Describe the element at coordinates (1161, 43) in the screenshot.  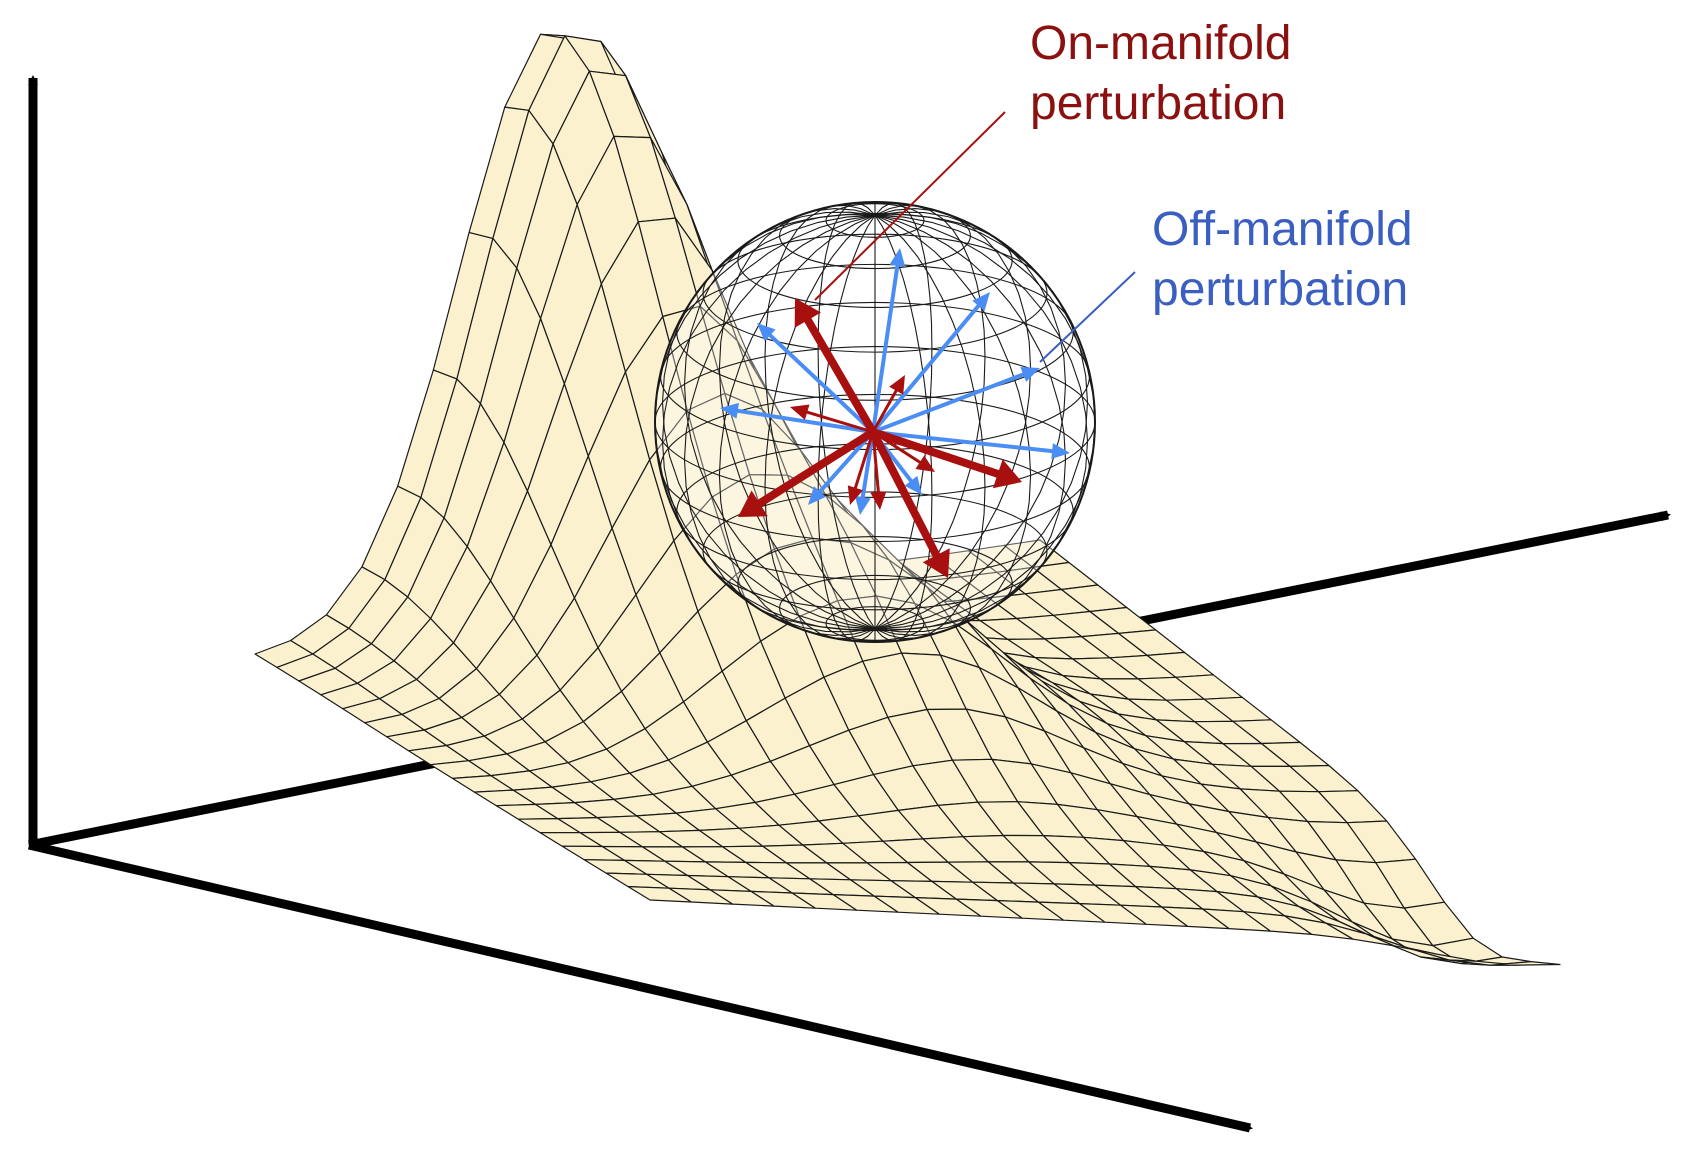
I see `on-manifold-label-line1: On-manifold` at that location.